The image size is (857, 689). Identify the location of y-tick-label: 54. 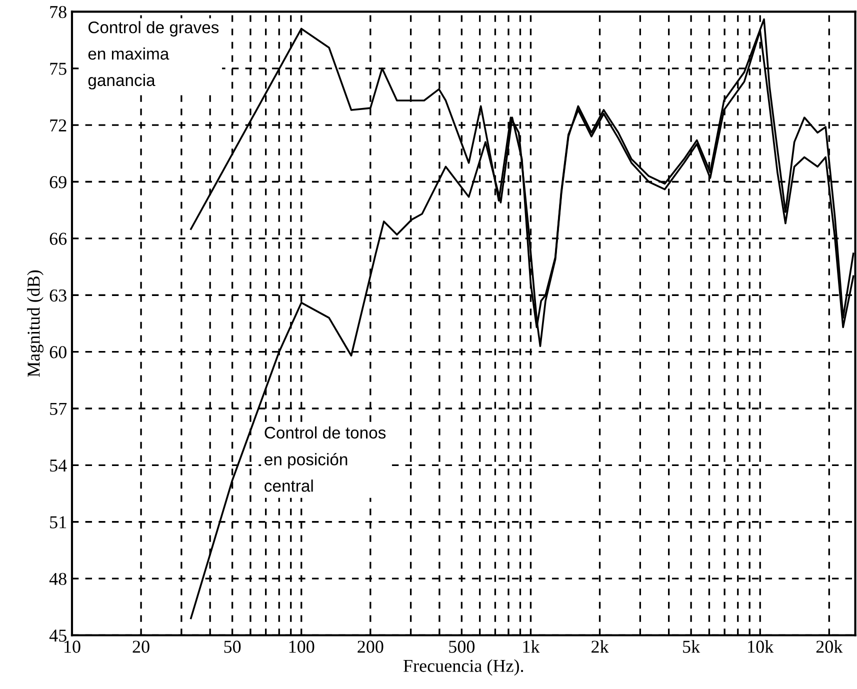
(58, 466).